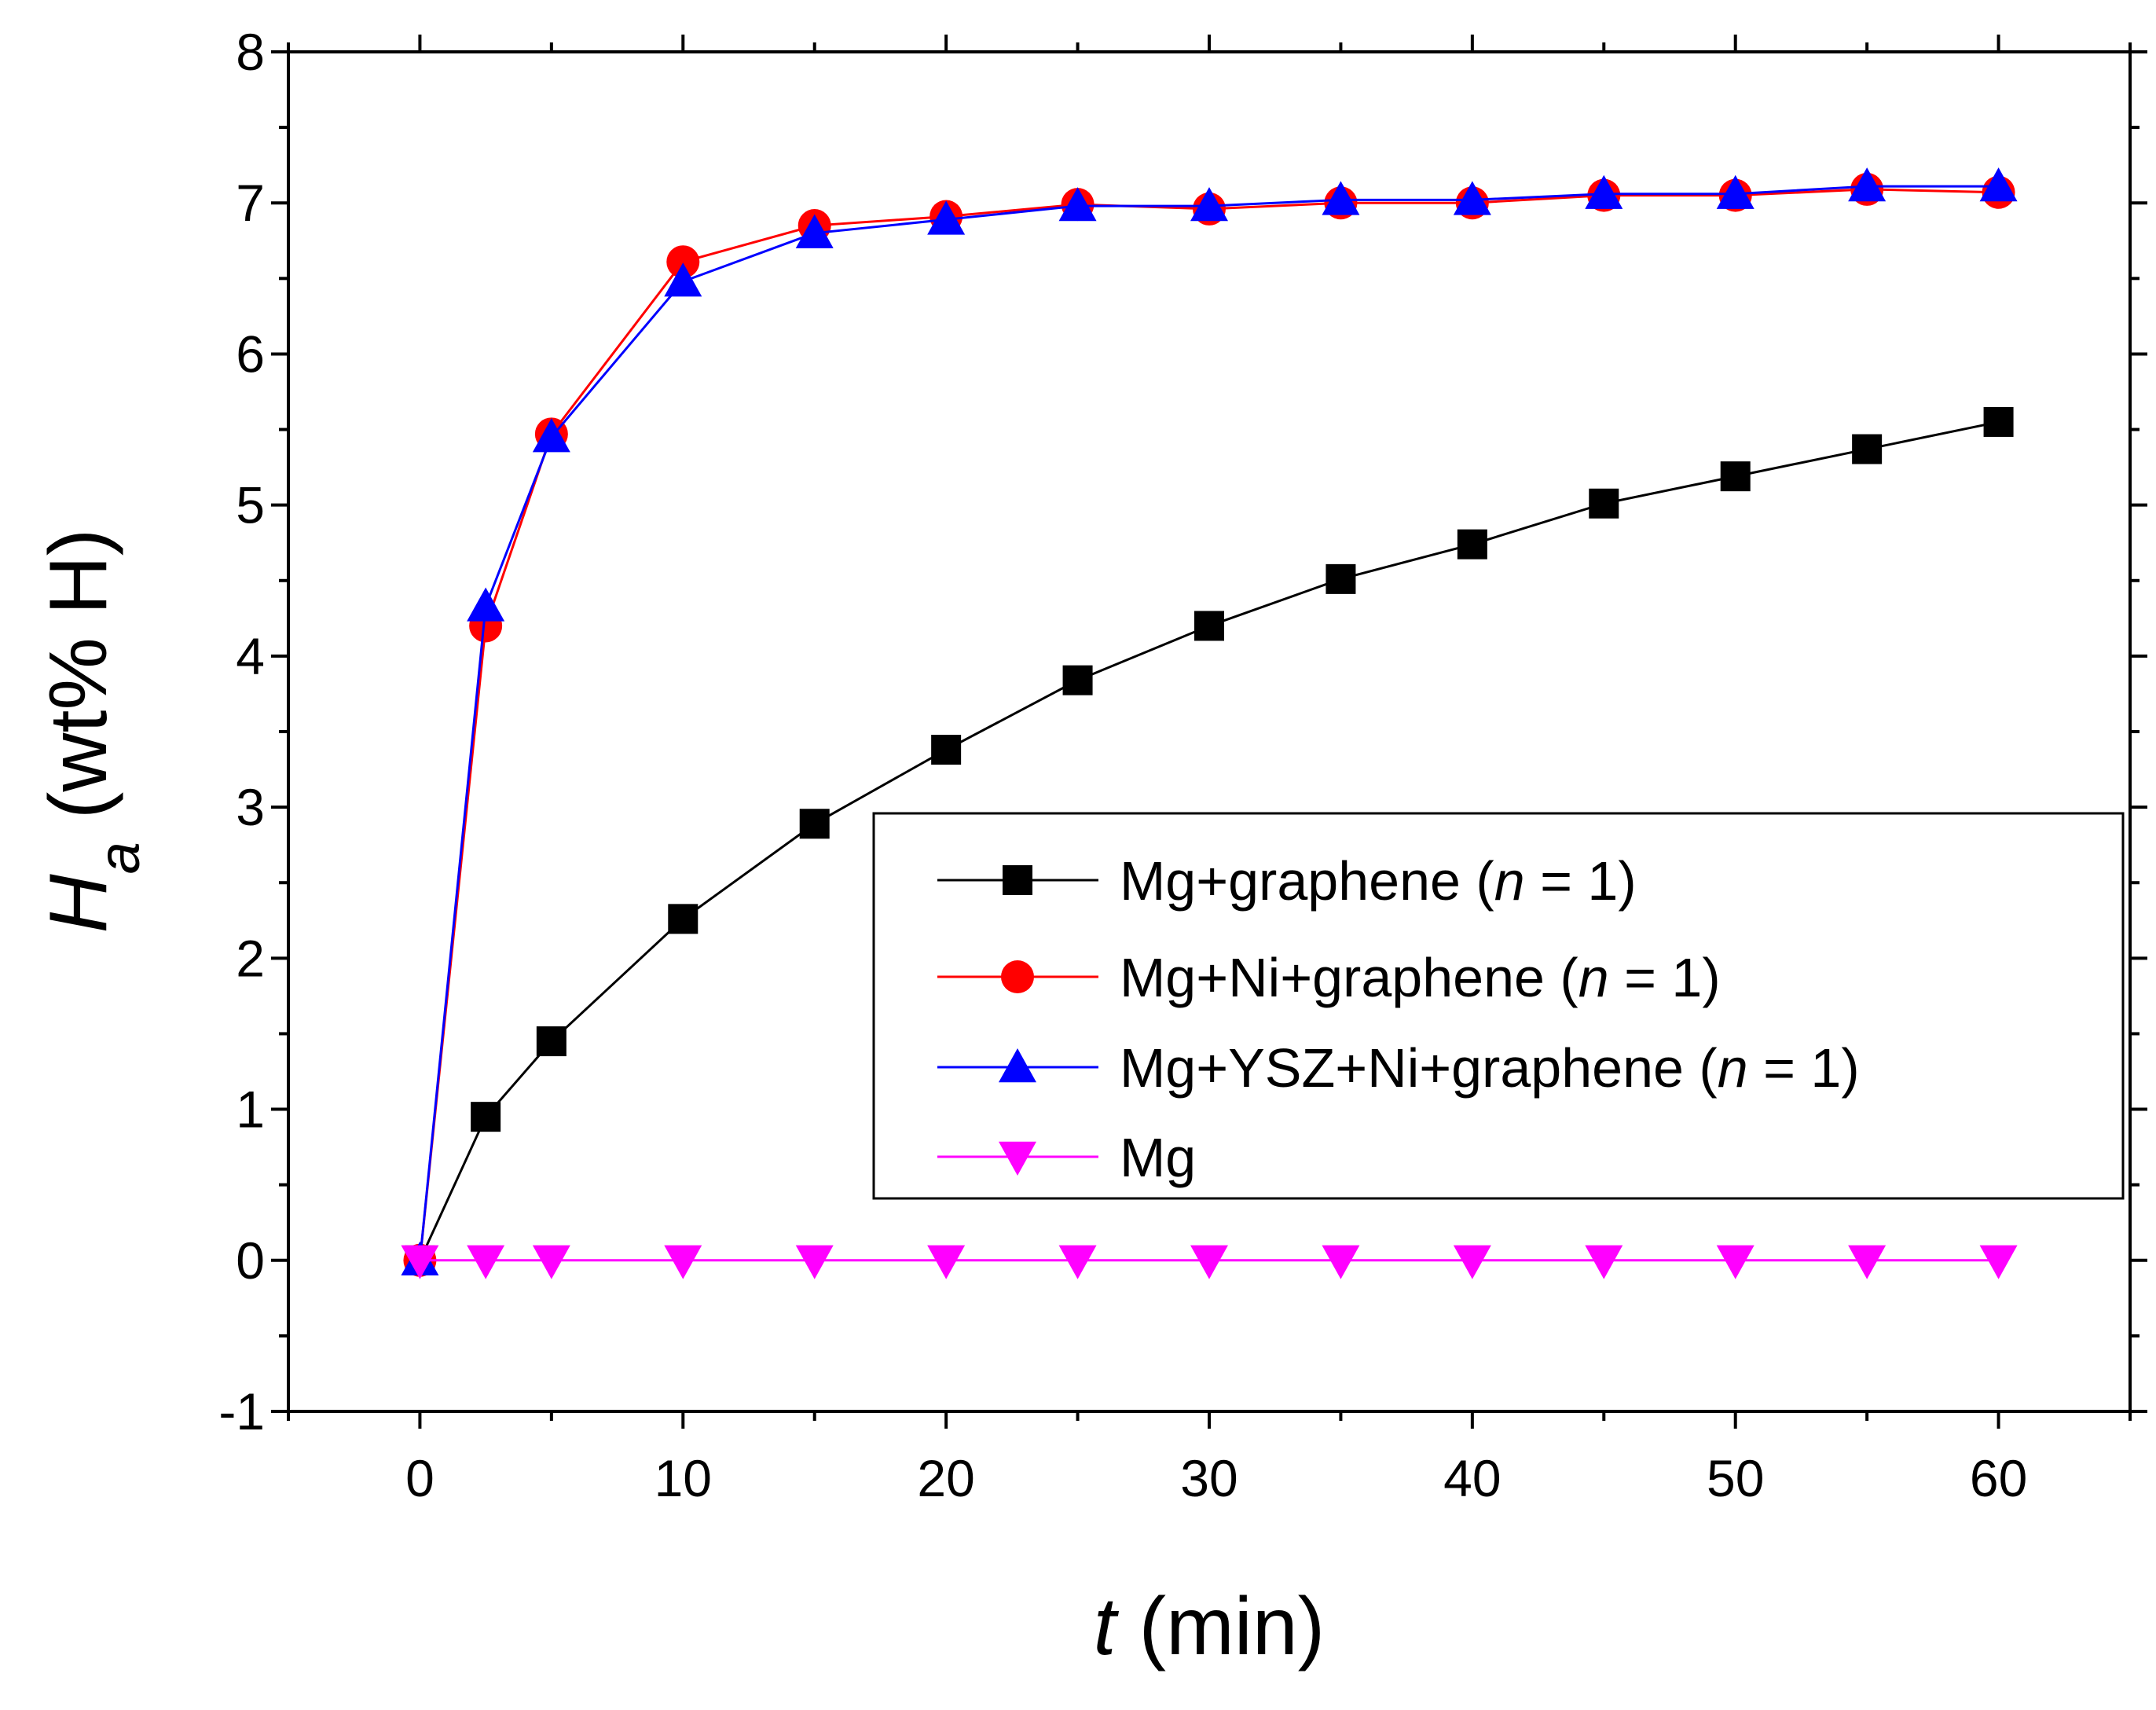 This screenshot has height=1710, width=2156. What do you see at coordinates (78, 903) in the screenshot?
I see `y-axis-title-var: H` at bounding box center [78, 903].